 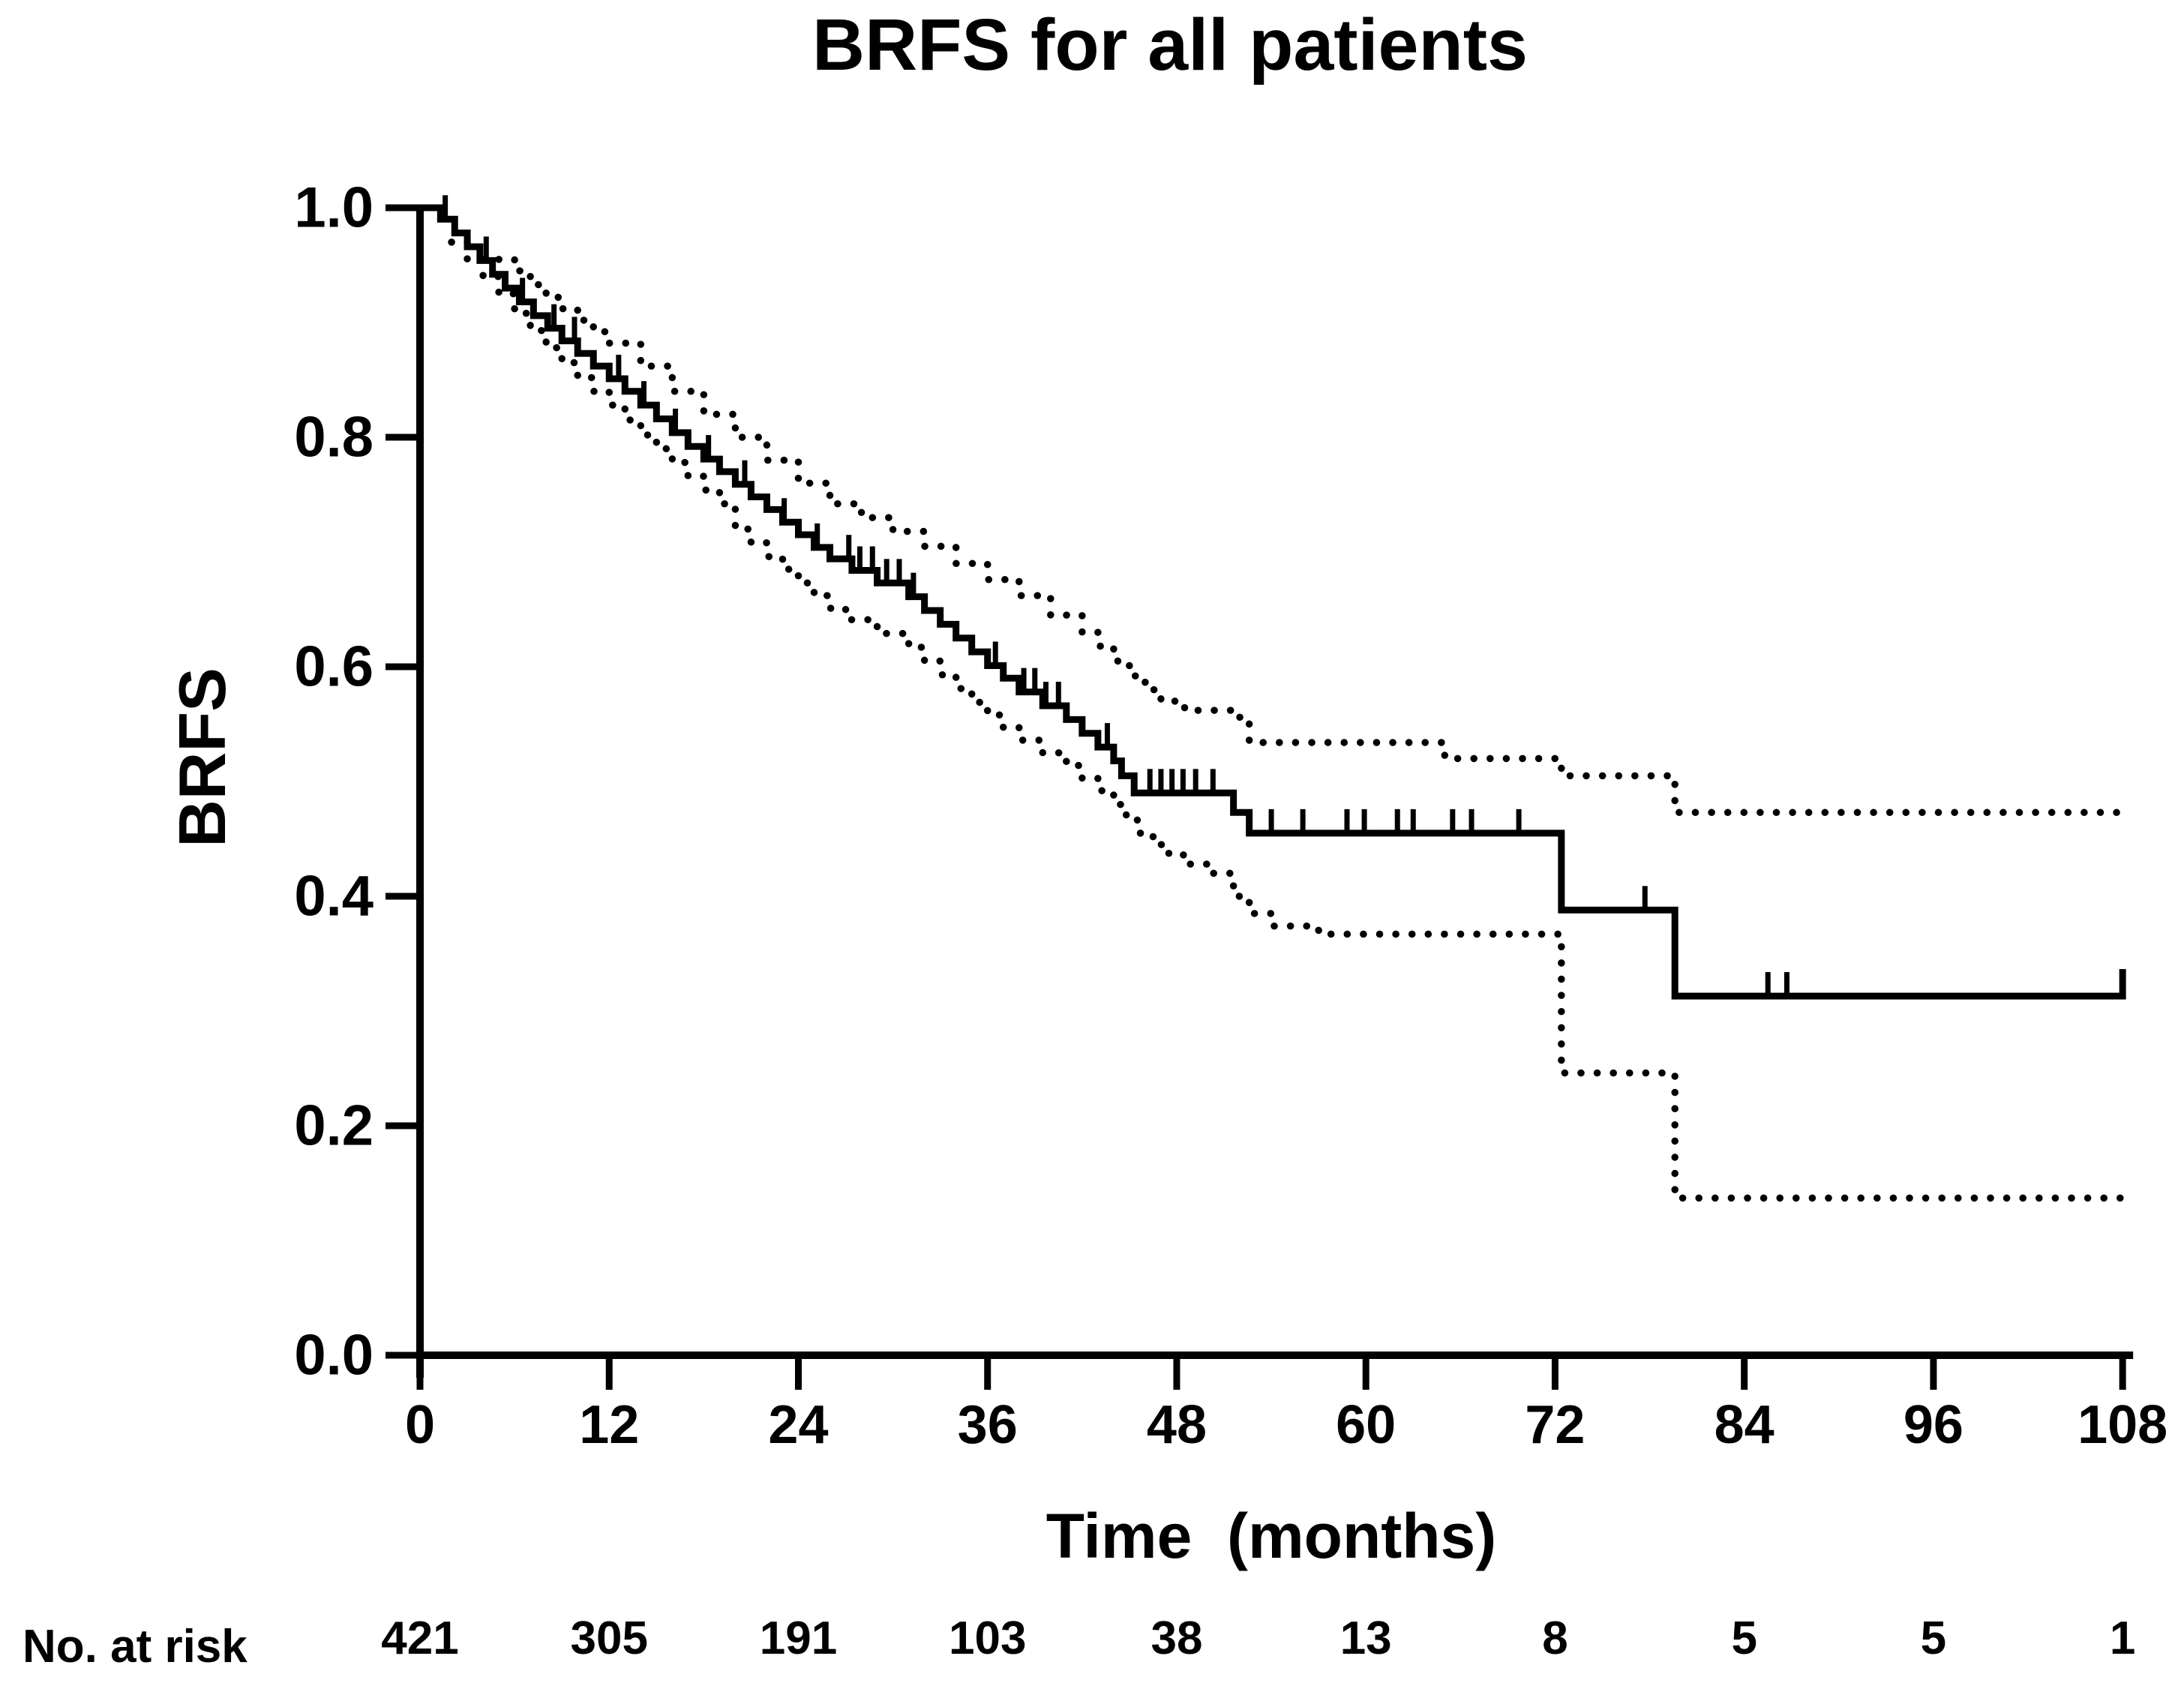 What do you see at coordinates (987, 1638) in the screenshot?
I see `risk-count: 103` at bounding box center [987, 1638].